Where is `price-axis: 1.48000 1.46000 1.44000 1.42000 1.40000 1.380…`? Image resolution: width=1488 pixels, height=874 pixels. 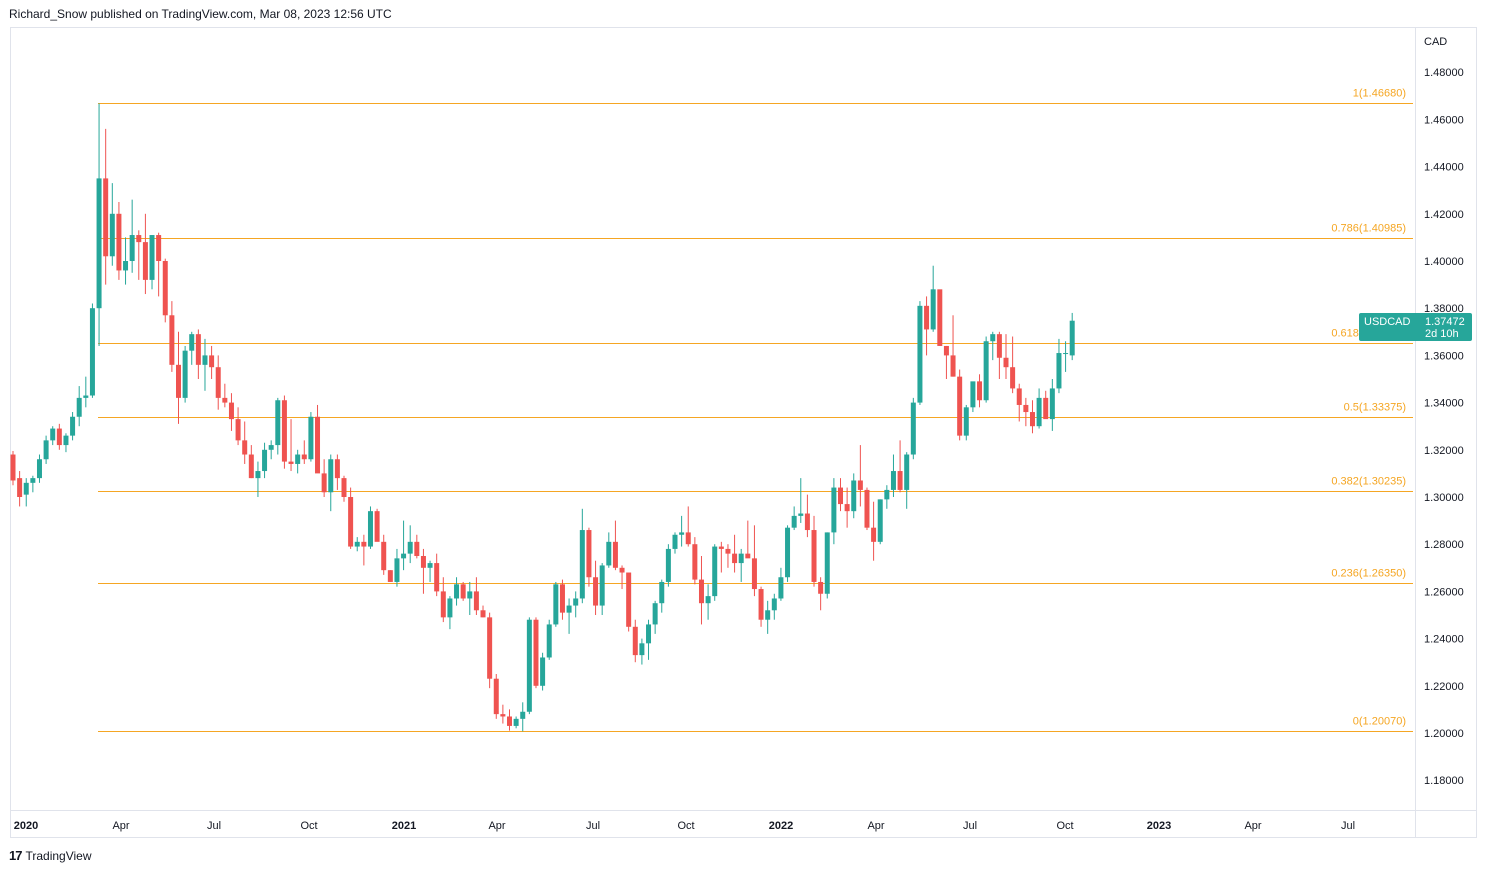
price-axis: 1.48000 1.46000 1.44000 1.42000 1.40000 1.380… is located at coordinates (1444, 427).